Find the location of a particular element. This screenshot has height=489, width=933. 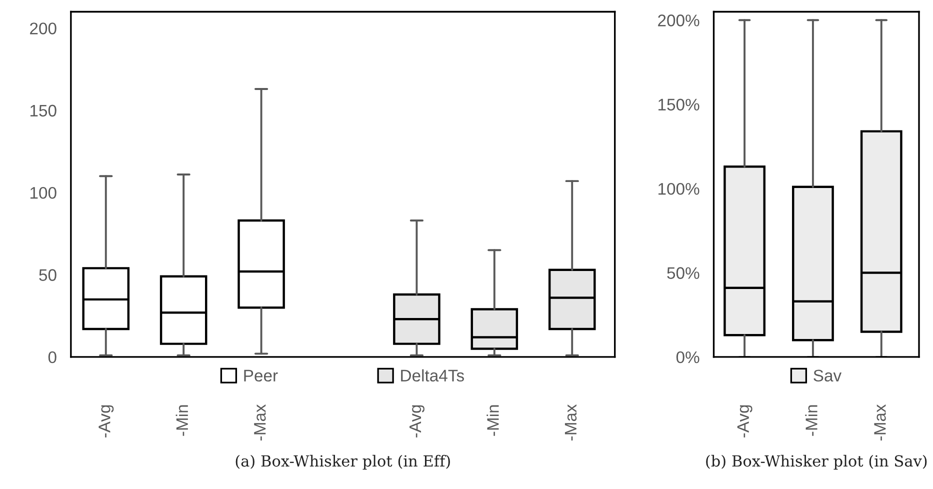

legend-label: Delta4Ts is located at coordinates (432, 375).